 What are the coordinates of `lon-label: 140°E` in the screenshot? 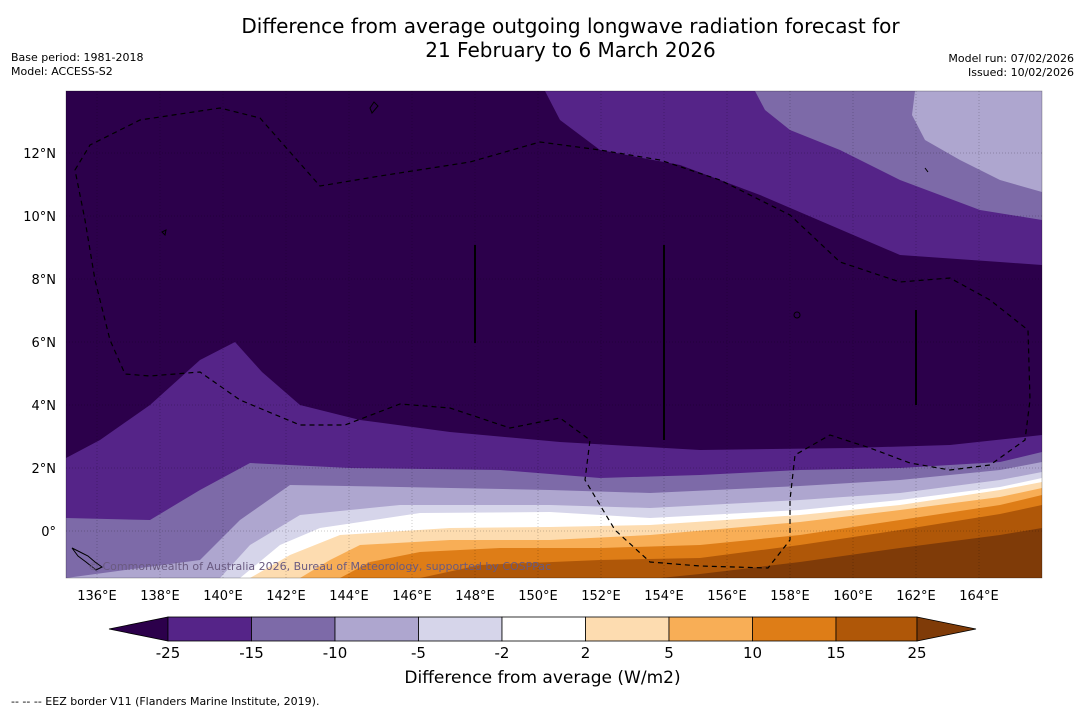 It's located at (223, 596).